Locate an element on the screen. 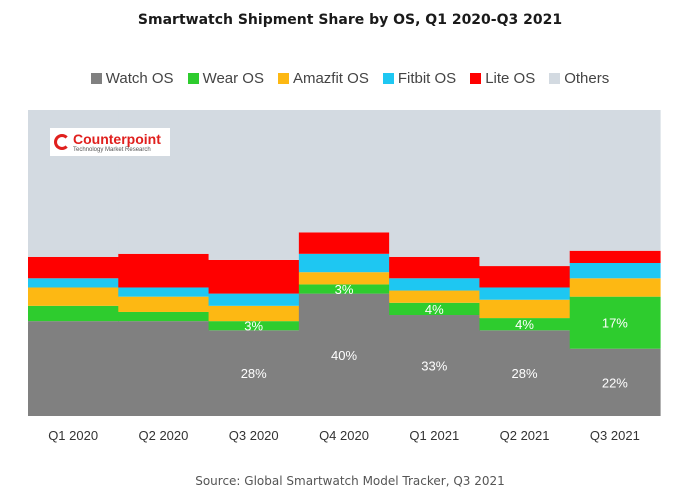  data-label-wear-os-q2-2021: 4% is located at coordinates (524, 324).